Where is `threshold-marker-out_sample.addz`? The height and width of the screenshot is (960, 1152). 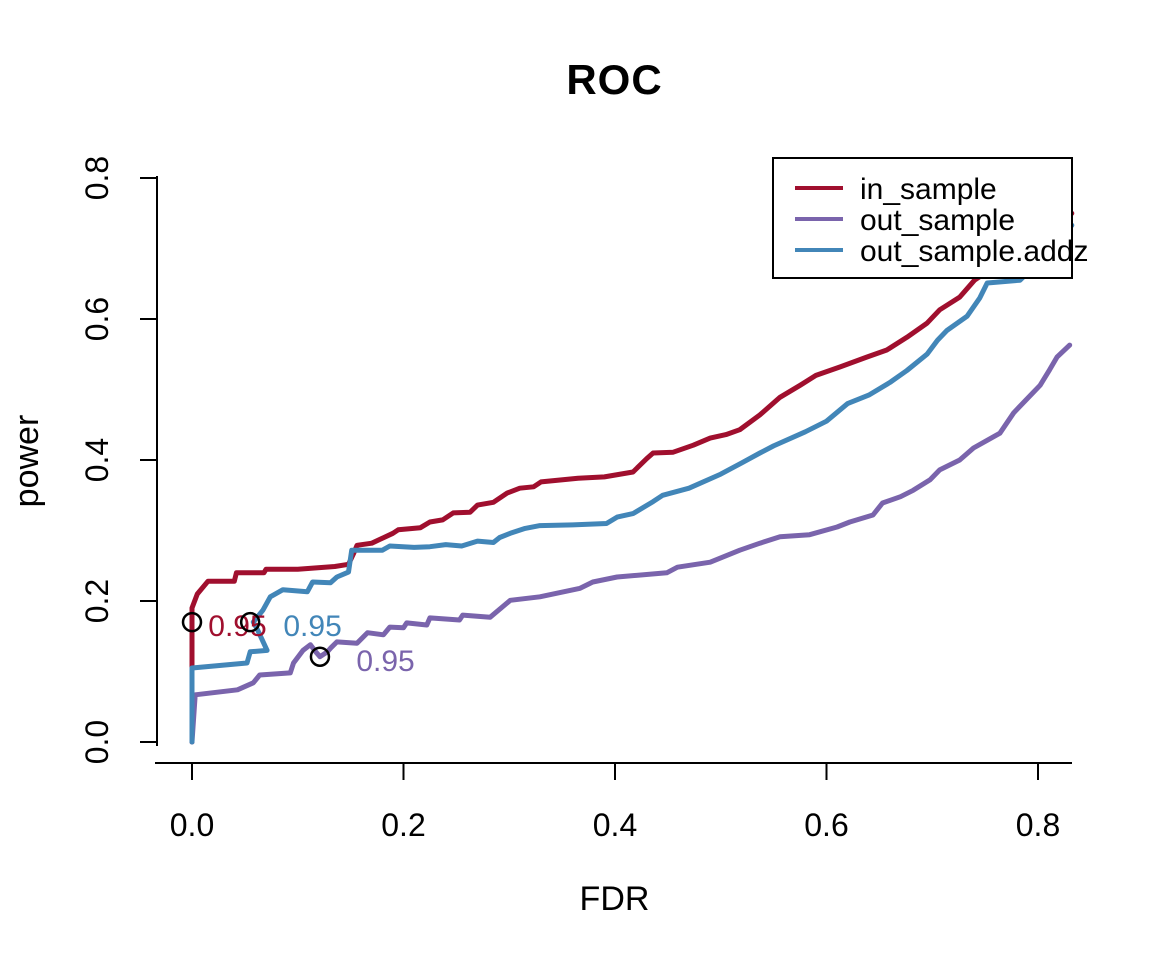 threshold-marker-out_sample.addz is located at coordinates (250, 622).